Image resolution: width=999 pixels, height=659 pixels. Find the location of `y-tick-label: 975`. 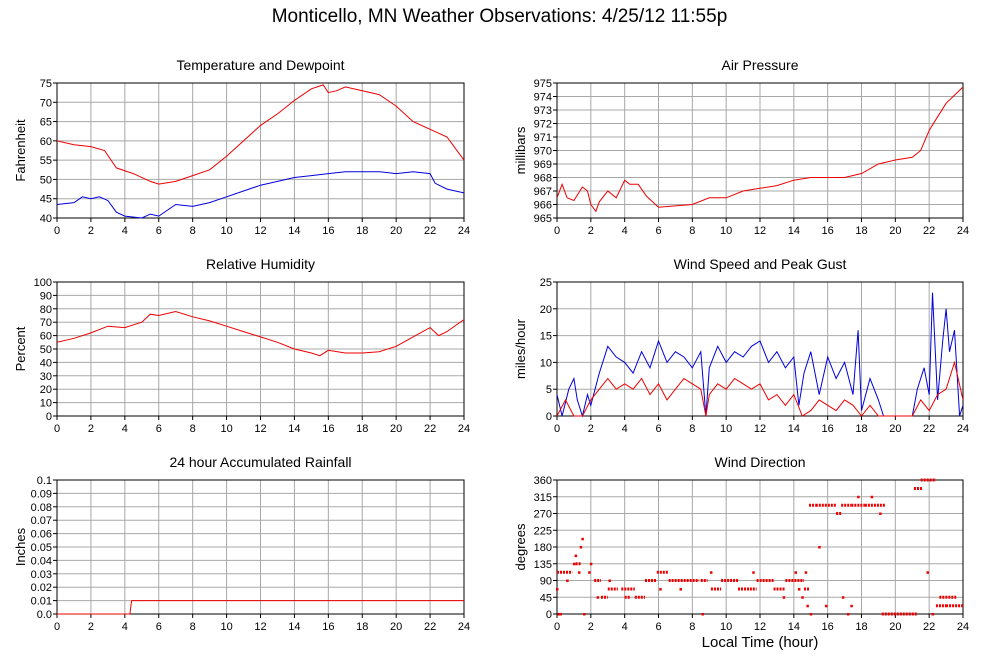

y-tick-label: 975 is located at coordinates (543, 84).